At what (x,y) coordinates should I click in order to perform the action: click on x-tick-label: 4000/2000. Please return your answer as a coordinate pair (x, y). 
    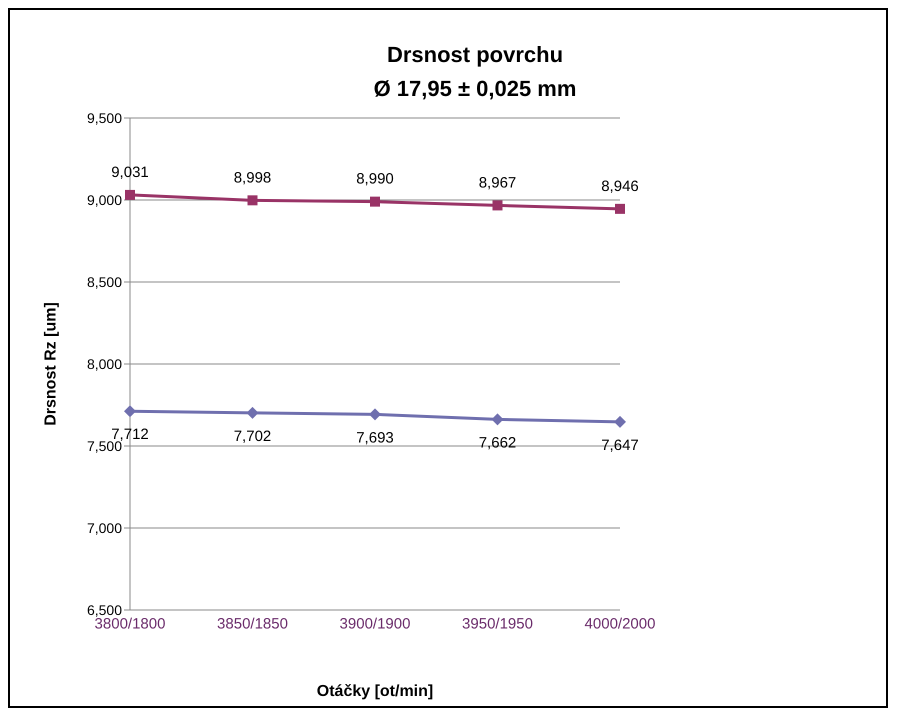
    Looking at the image, I should click on (620, 624).